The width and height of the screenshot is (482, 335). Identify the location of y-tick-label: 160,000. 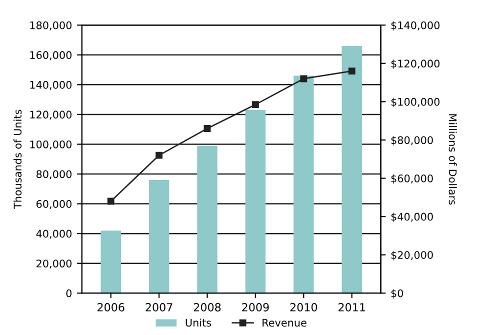
(51, 55).